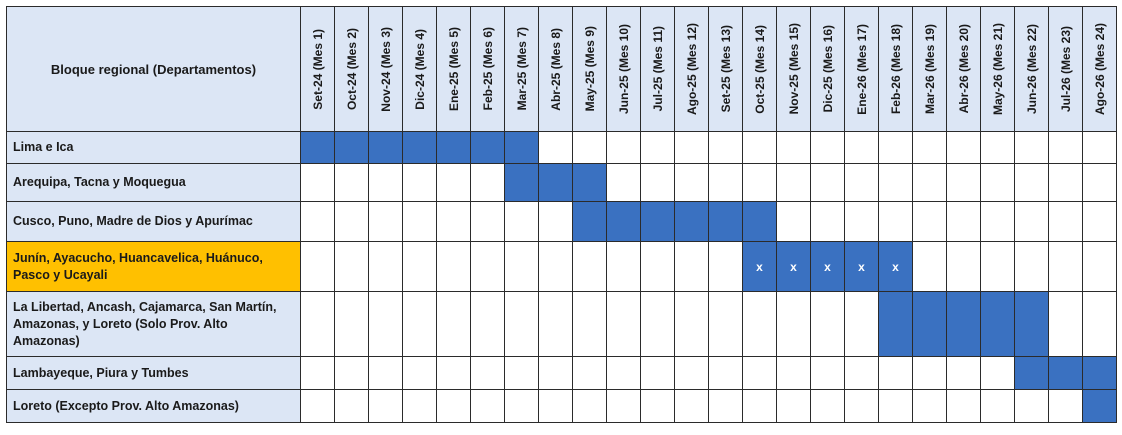 Image resolution: width=1122 pixels, height=435 pixels. Describe the element at coordinates (561, 147) in the screenshot. I see `schedule-row: Lima e Ica` at that location.